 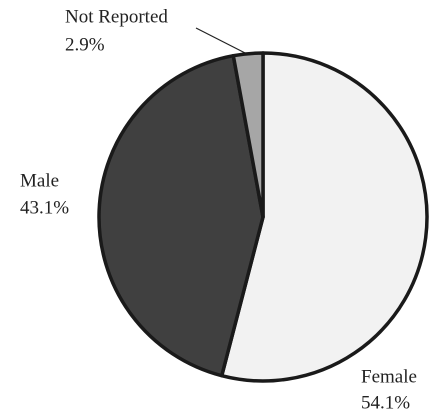 I want to click on slice-value-label: 2.9%, so click(x=85, y=44).